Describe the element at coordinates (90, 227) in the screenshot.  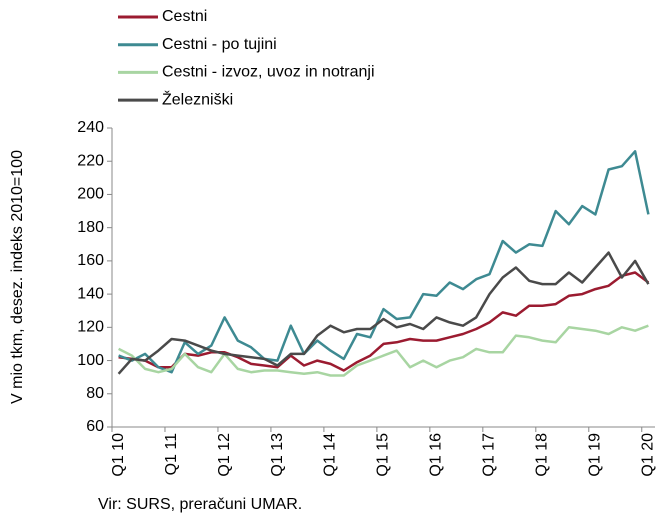
I see `y-tick-label: 180` at that location.